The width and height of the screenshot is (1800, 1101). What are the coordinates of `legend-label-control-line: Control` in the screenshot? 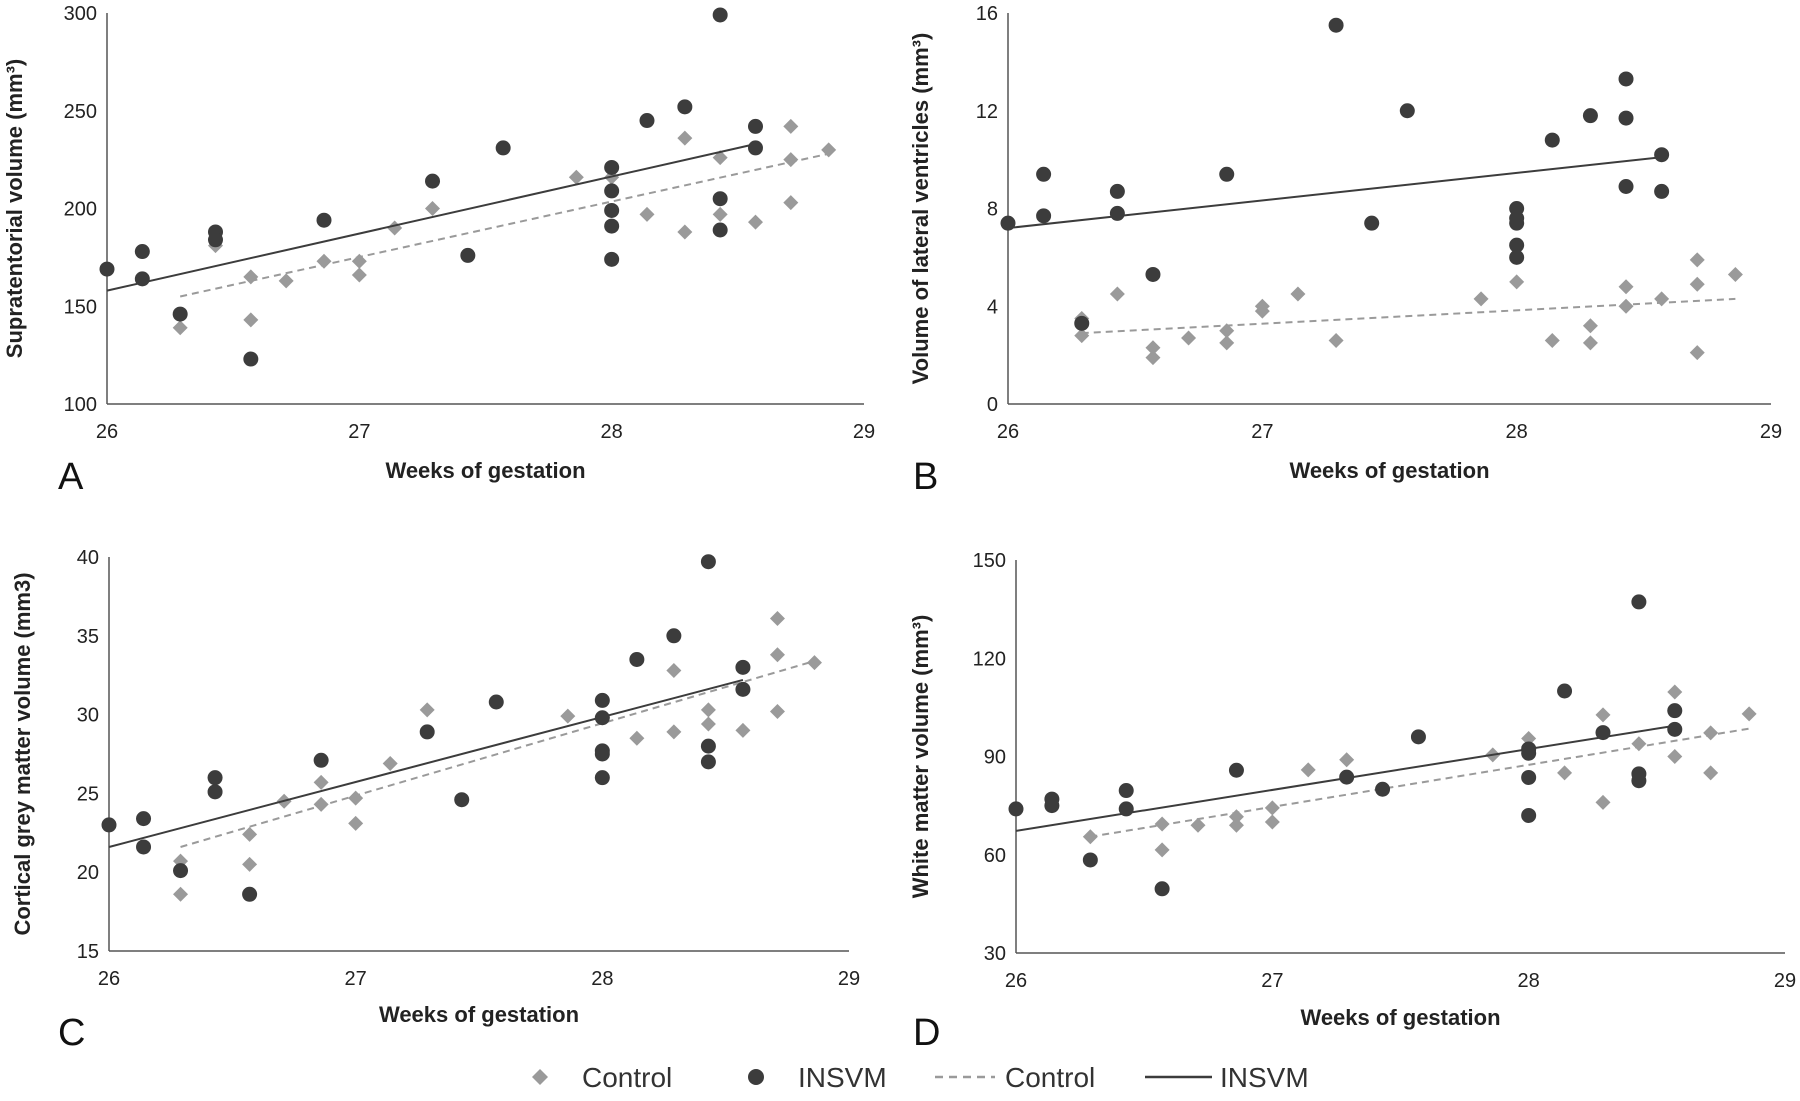 It's located at (1050, 1077).